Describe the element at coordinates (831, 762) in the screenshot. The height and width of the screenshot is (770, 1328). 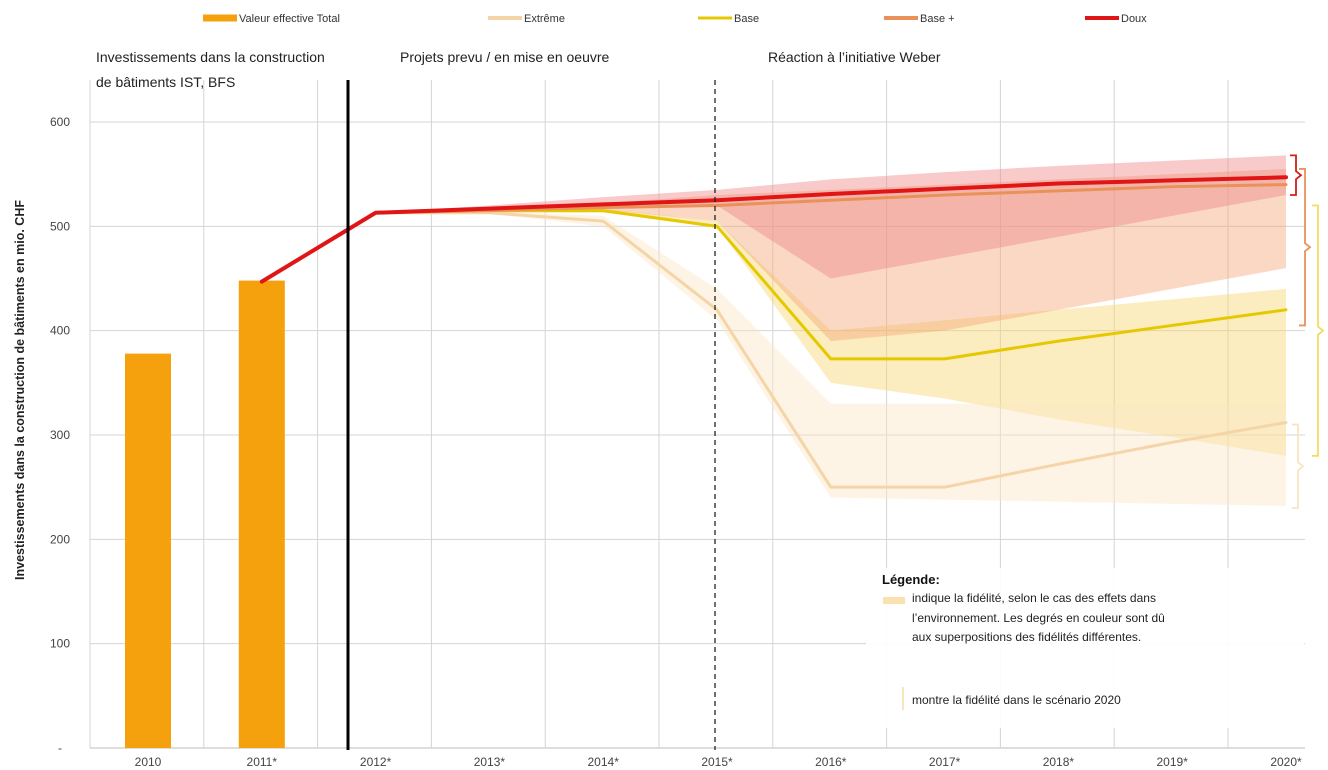
I see `x-tick-label: 2016*` at that location.